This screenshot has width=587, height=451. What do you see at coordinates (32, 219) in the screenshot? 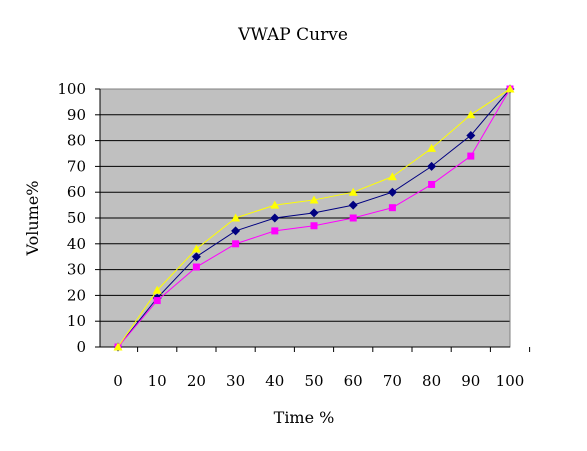
I see `y-axis-label: Volume%` at bounding box center [32, 219].